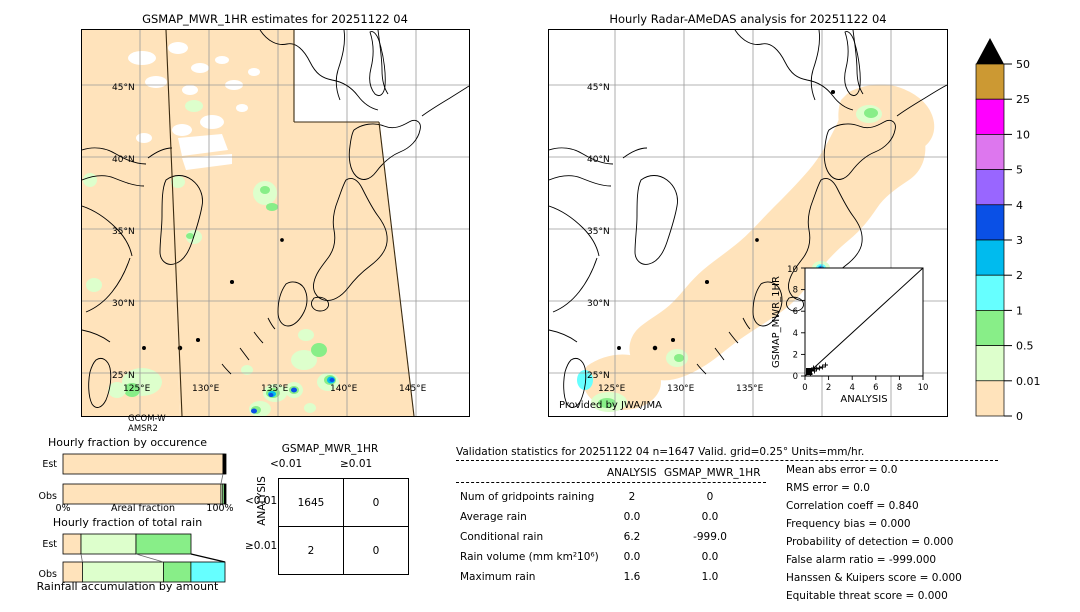  What do you see at coordinates (598, 232) in the screenshot?
I see `lat-label-35N-right: 35°N` at bounding box center [598, 232].